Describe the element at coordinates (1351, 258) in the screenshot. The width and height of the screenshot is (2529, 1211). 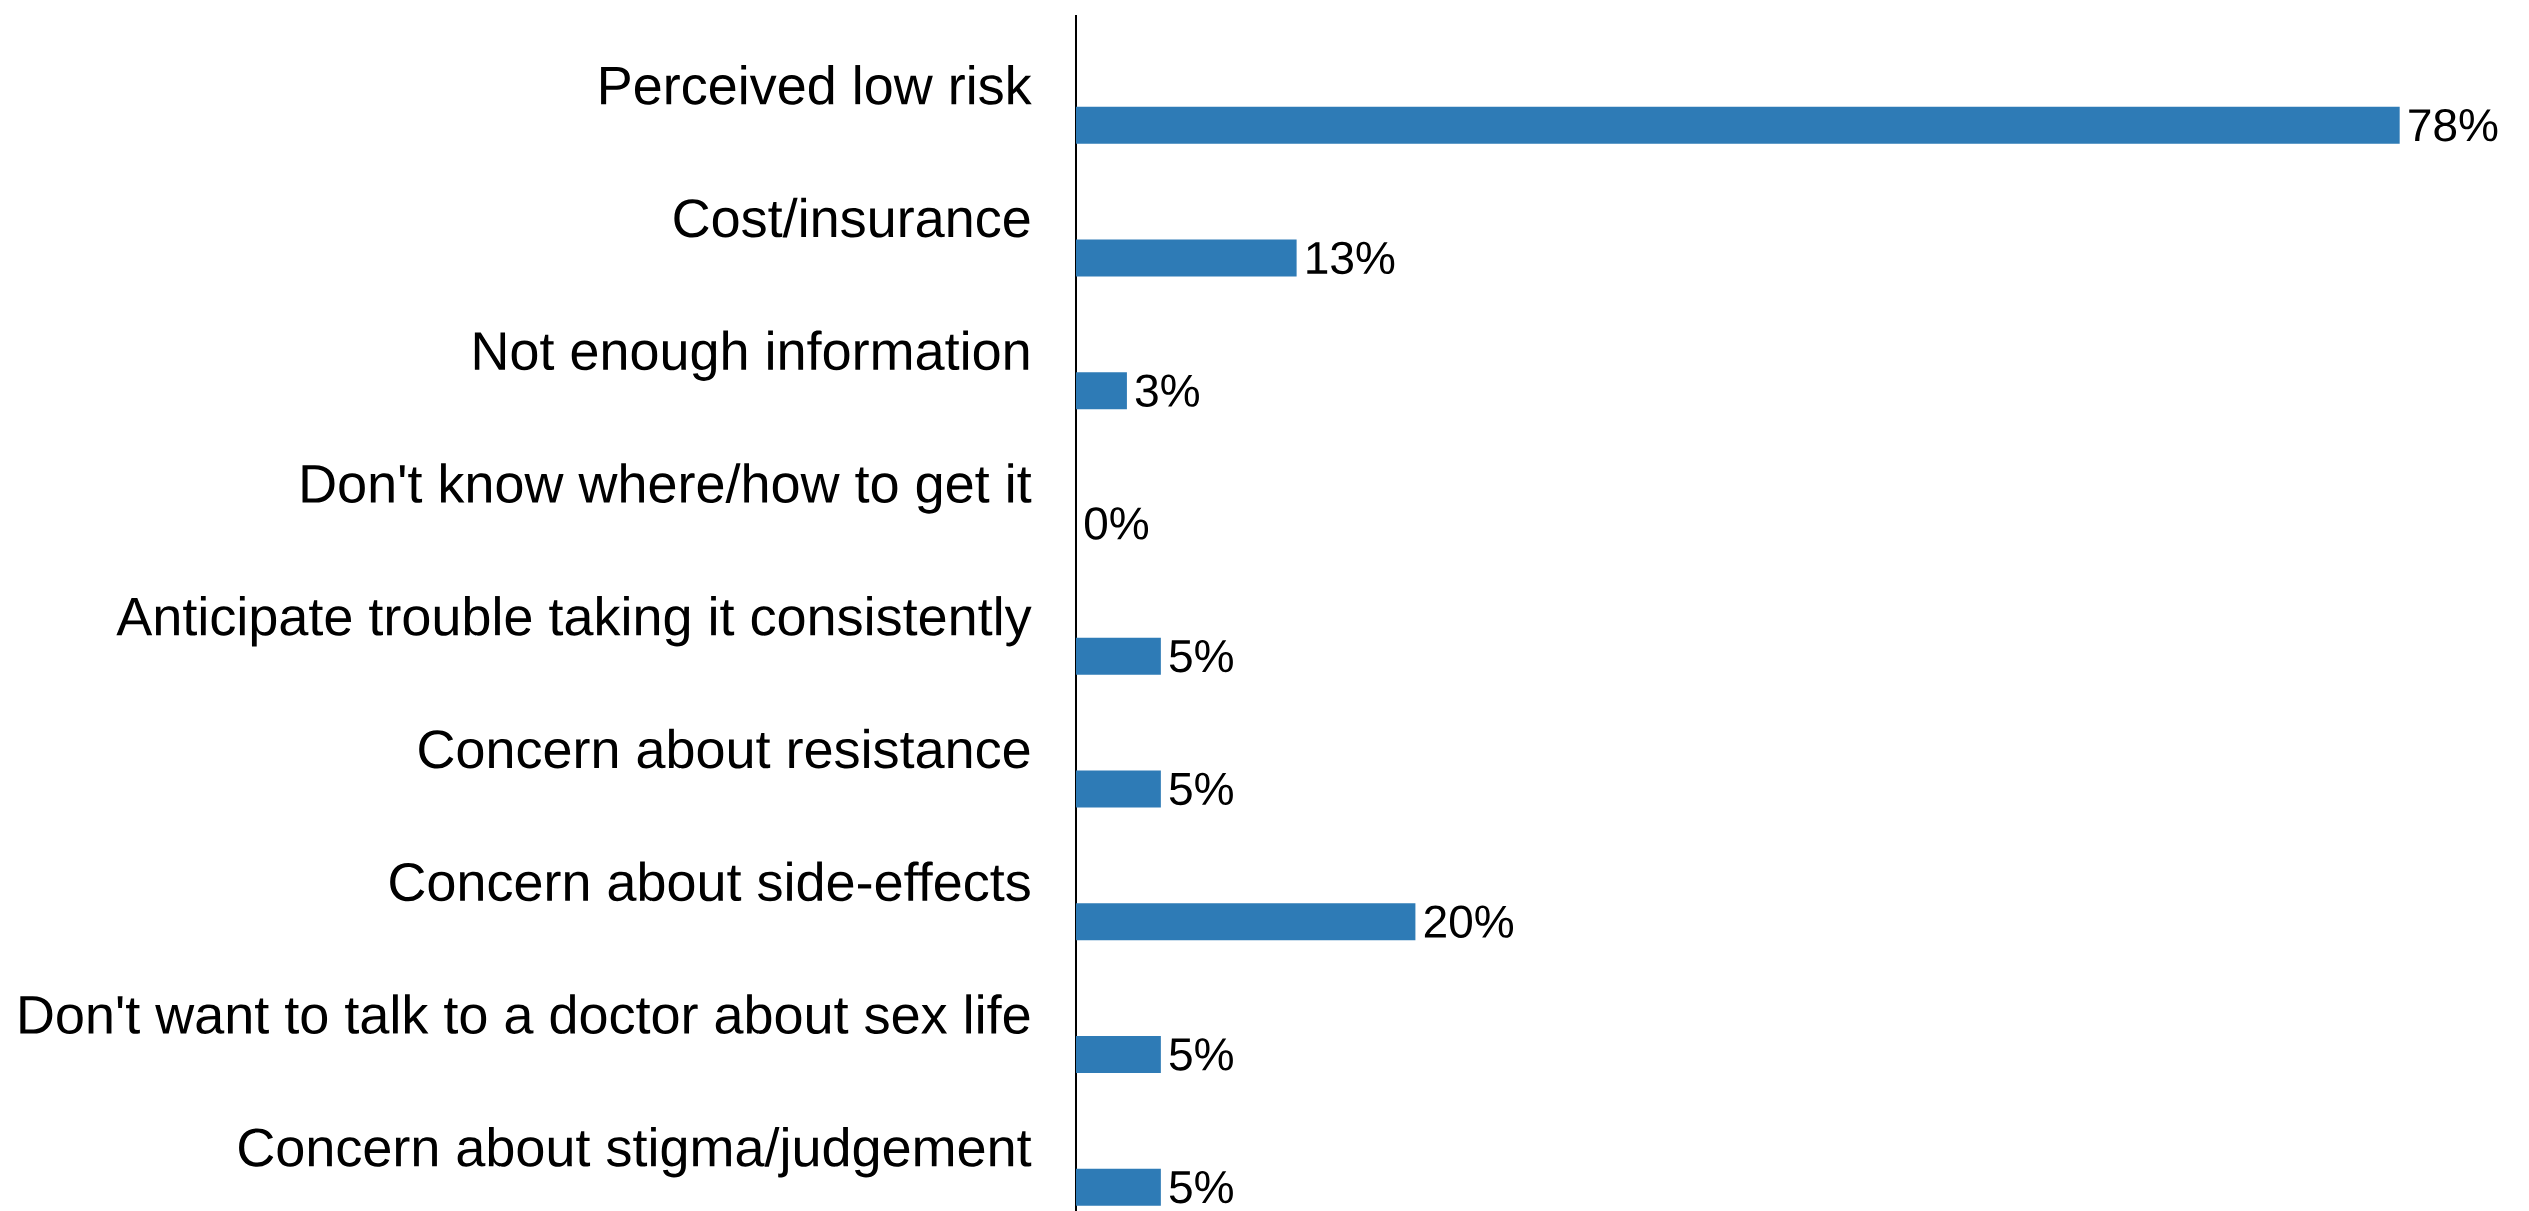
I see `data-label: 13%` at that location.